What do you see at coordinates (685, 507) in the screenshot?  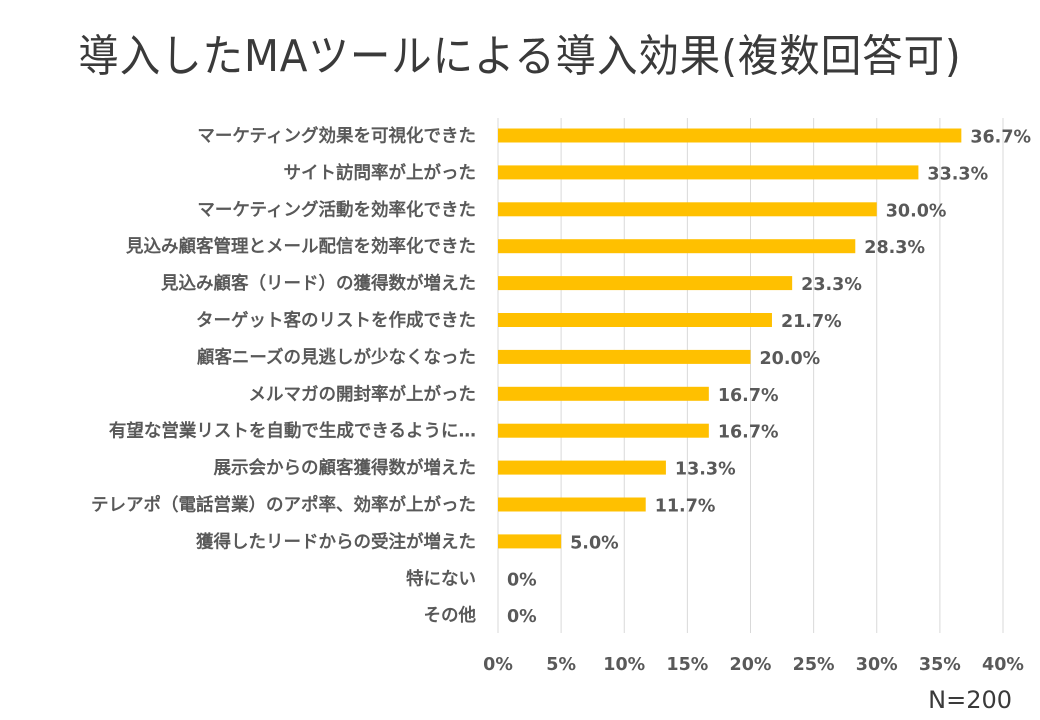 I see `data-label: 11.7%` at bounding box center [685, 507].